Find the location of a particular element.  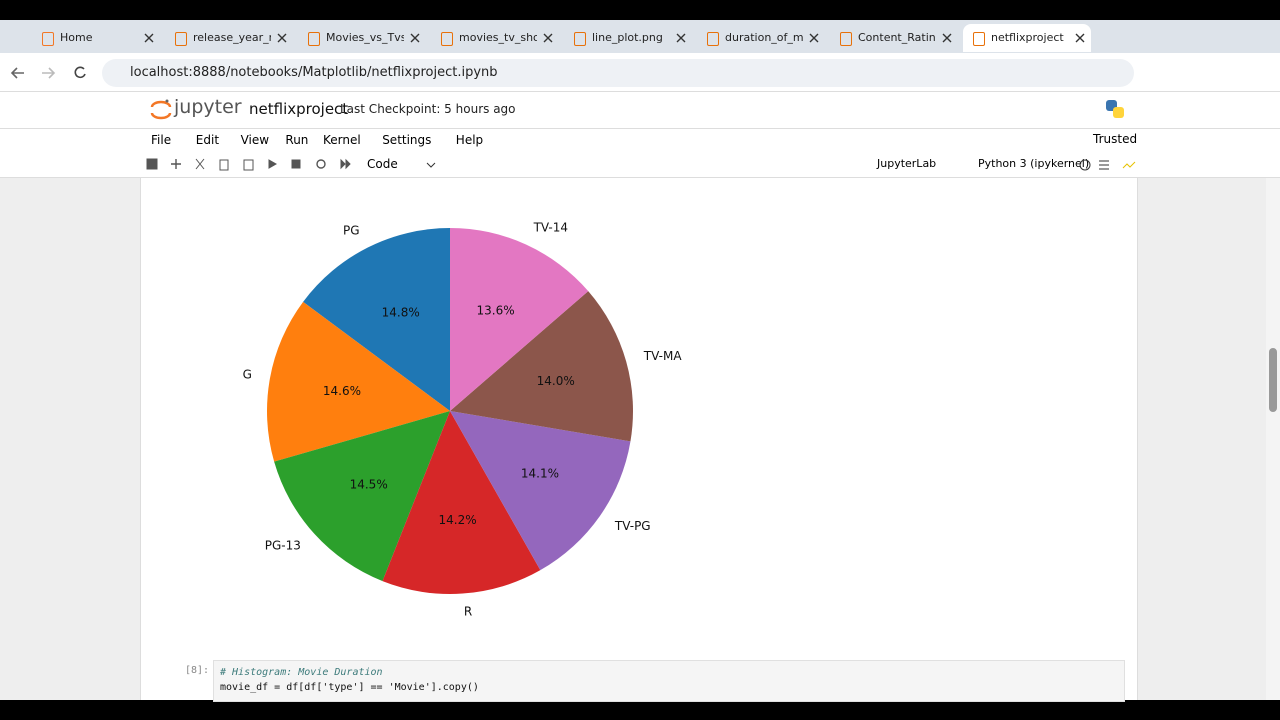

toolbar-icons is located at coordinates (250, 165).